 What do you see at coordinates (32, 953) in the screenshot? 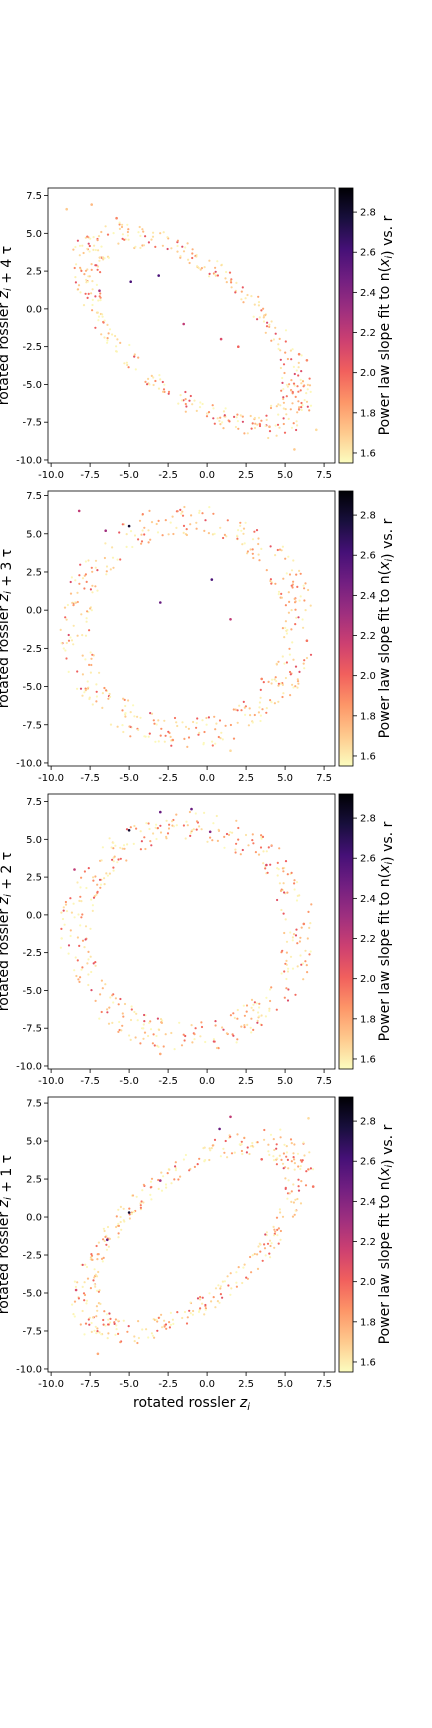
I see `y-tick-label: -2.5` at bounding box center [32, 953].